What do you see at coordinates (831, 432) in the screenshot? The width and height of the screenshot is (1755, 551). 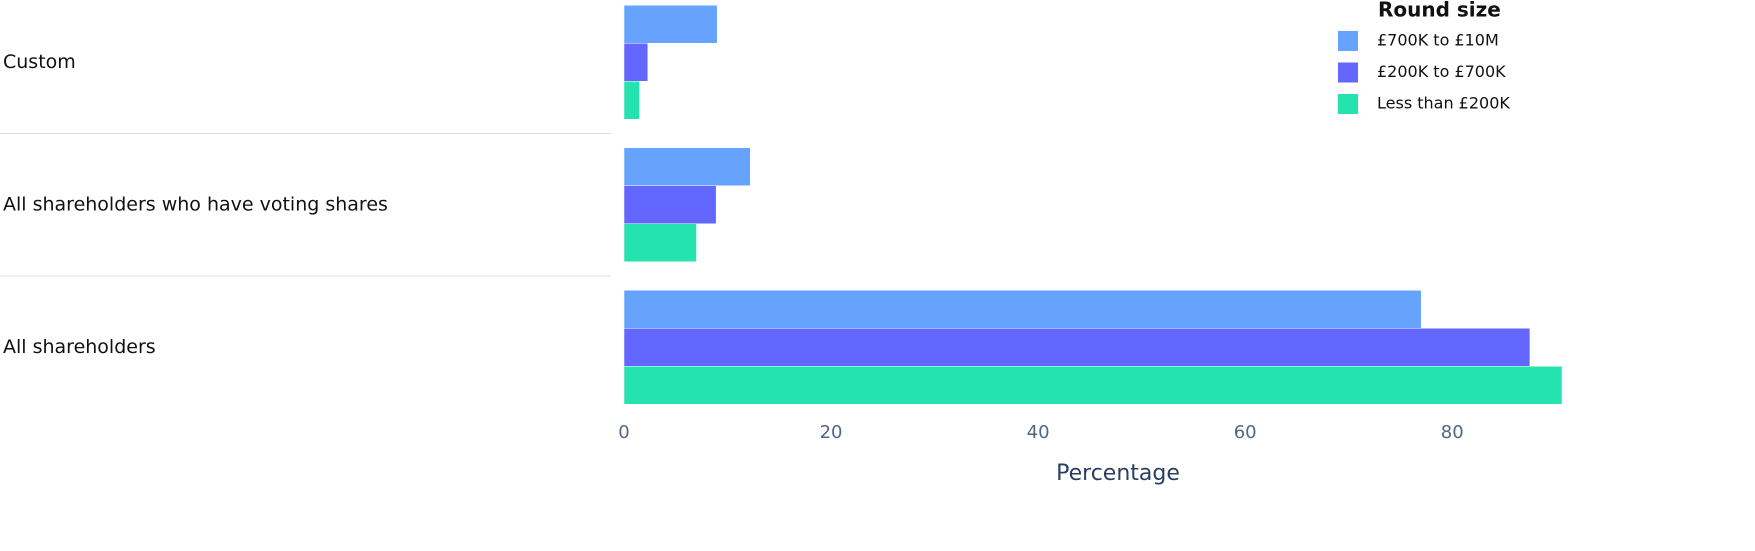 I see `x-tick-label: 20` at bounding box center [831, 432].